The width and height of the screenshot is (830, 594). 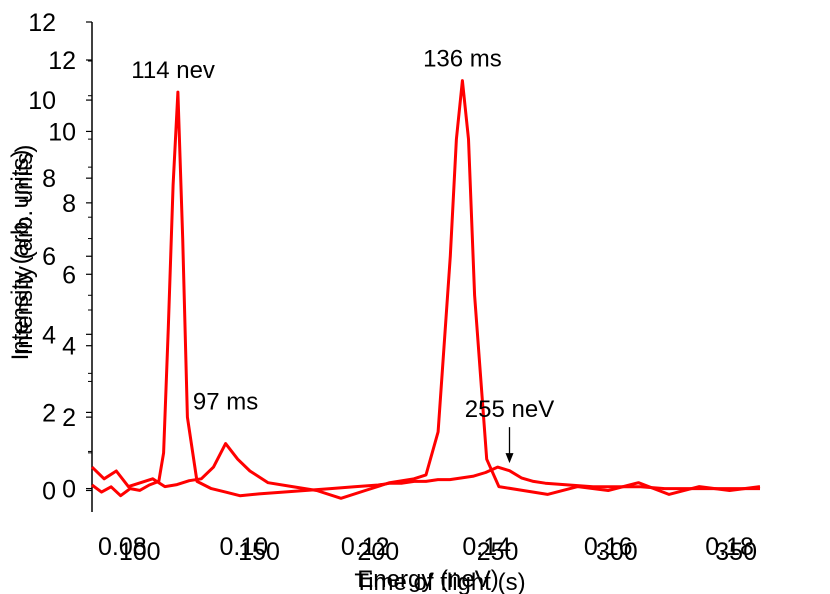 I want to click on x-tick-label: 150, so click(x=259, y=552).